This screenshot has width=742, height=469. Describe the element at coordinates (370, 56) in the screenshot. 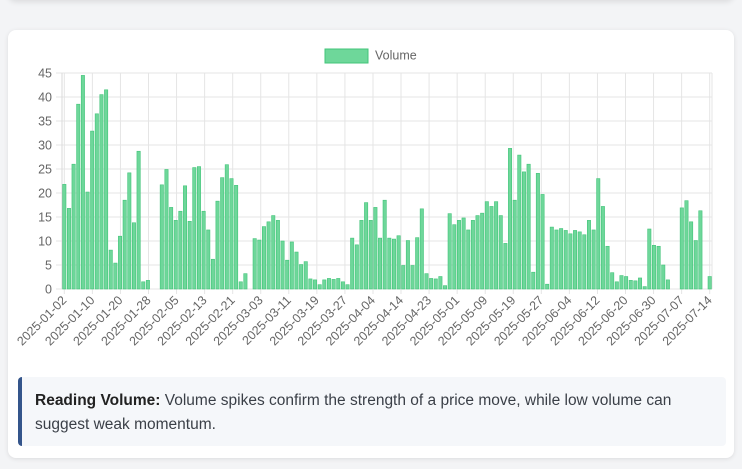

I see `legend: Volume` at that location.